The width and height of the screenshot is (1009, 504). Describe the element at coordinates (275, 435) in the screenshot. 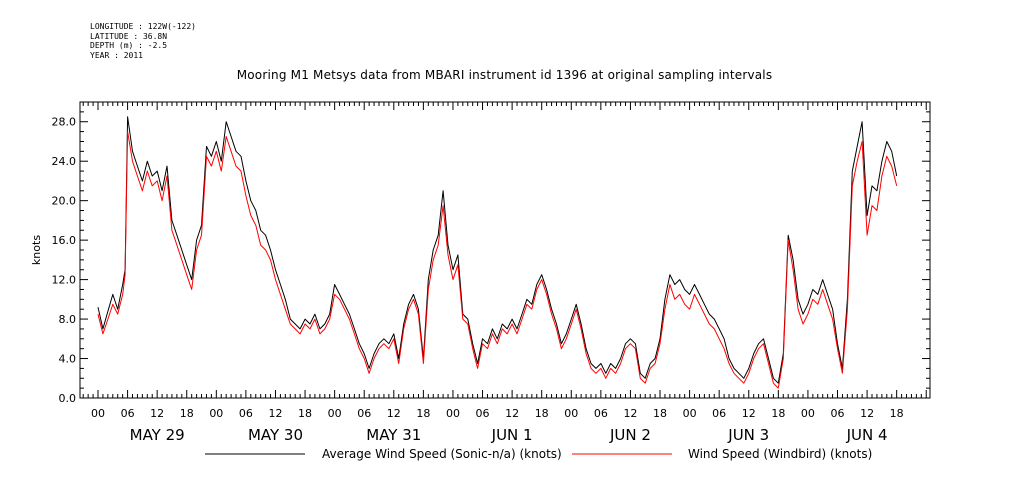

I see `x-day-label: MAY 30` at that location.